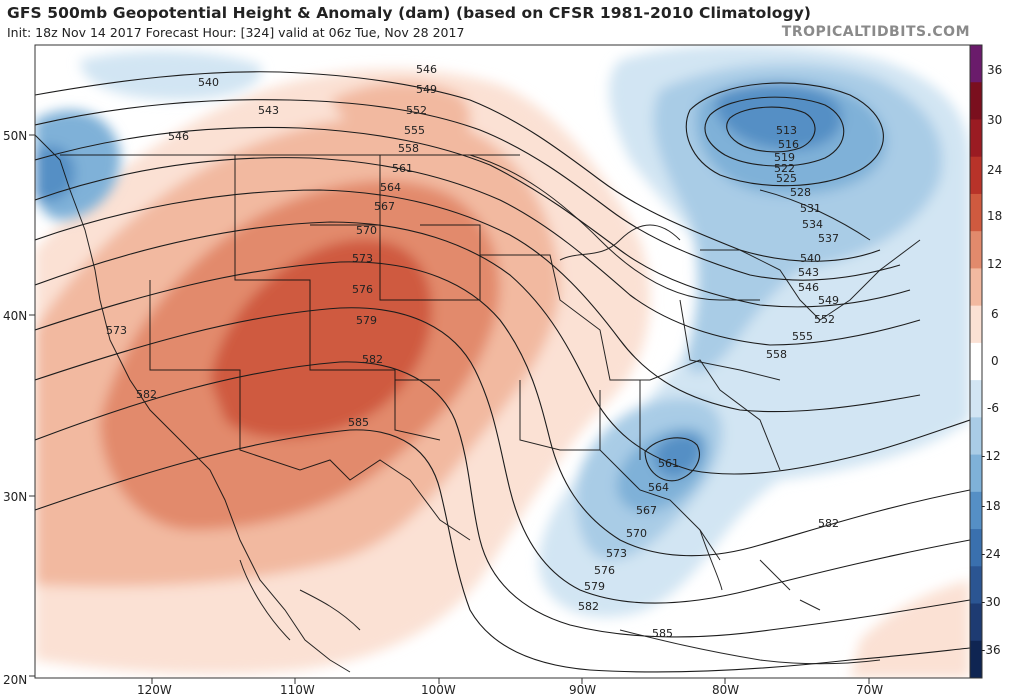 The height and width of the screenshot is (696, 1024). Describe the element at coordinates (994, 120) in the screenshot. I see `colorbar-tick-label: 30` at that location.